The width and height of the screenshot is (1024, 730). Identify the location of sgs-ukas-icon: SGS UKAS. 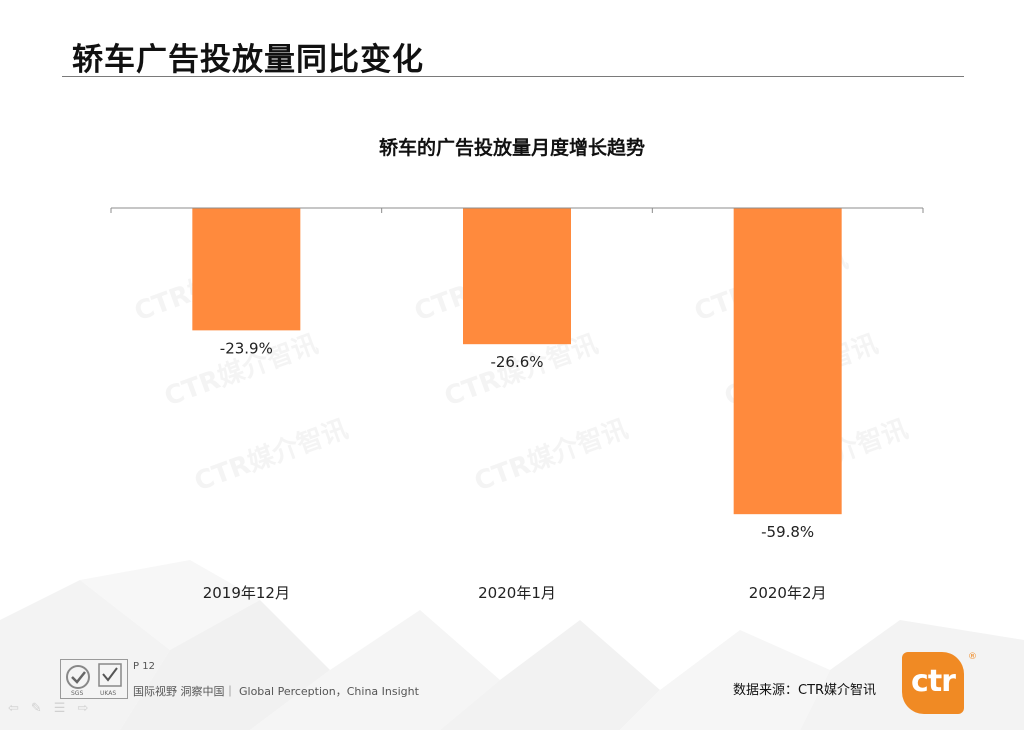
(94, 680).